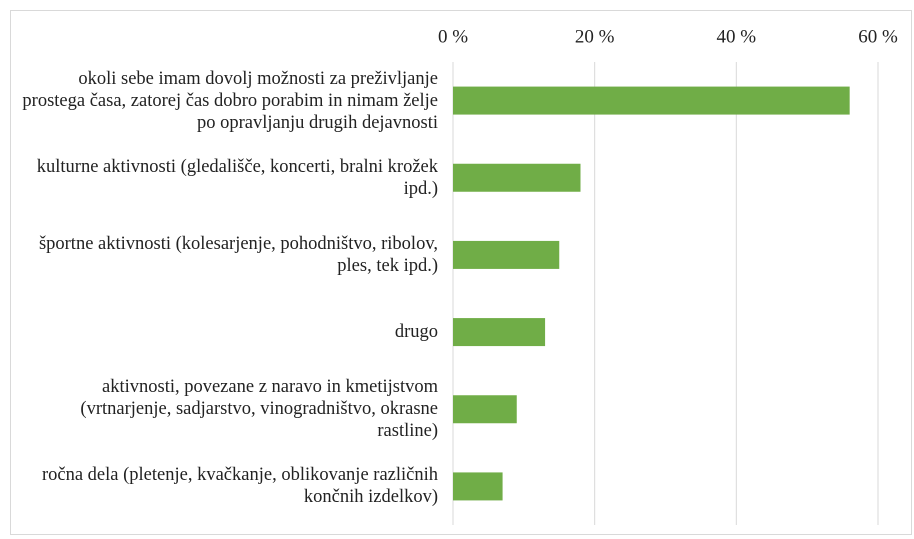 Image resolution: width=914 pixels, height=539 pixels. What do you see at coordinates (416, 332) in the screenshot?
I see `y-tick-label: drugo` at bounding box center [416, 332].